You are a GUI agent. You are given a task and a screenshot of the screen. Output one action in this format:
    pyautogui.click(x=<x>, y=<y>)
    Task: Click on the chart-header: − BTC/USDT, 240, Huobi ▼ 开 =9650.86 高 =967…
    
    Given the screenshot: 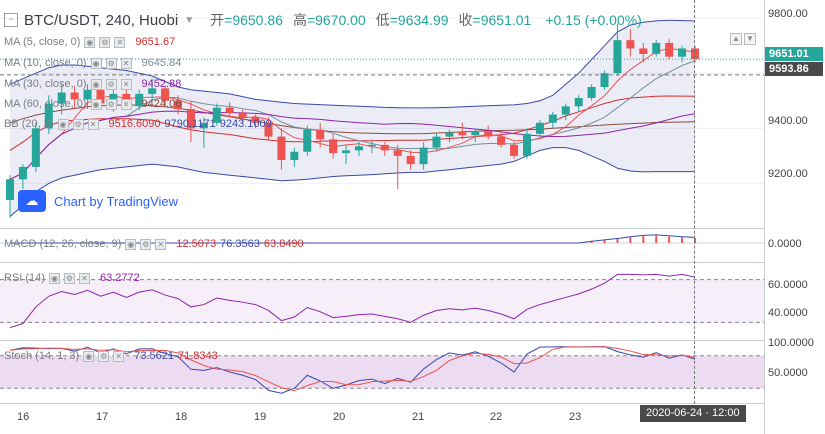 What is the action you would take?
    pyautogui.click(x=323, y=20)
    